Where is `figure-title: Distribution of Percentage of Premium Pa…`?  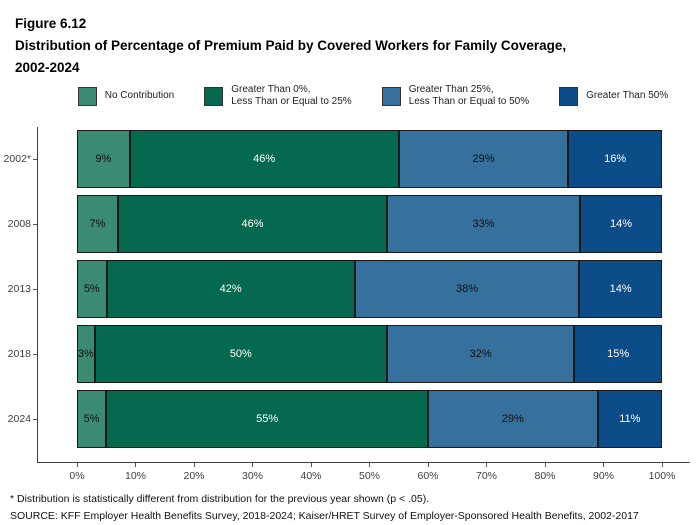
figure-title: Distribution of Percentage of Premium Pa… is located at coordinates (291, 45).